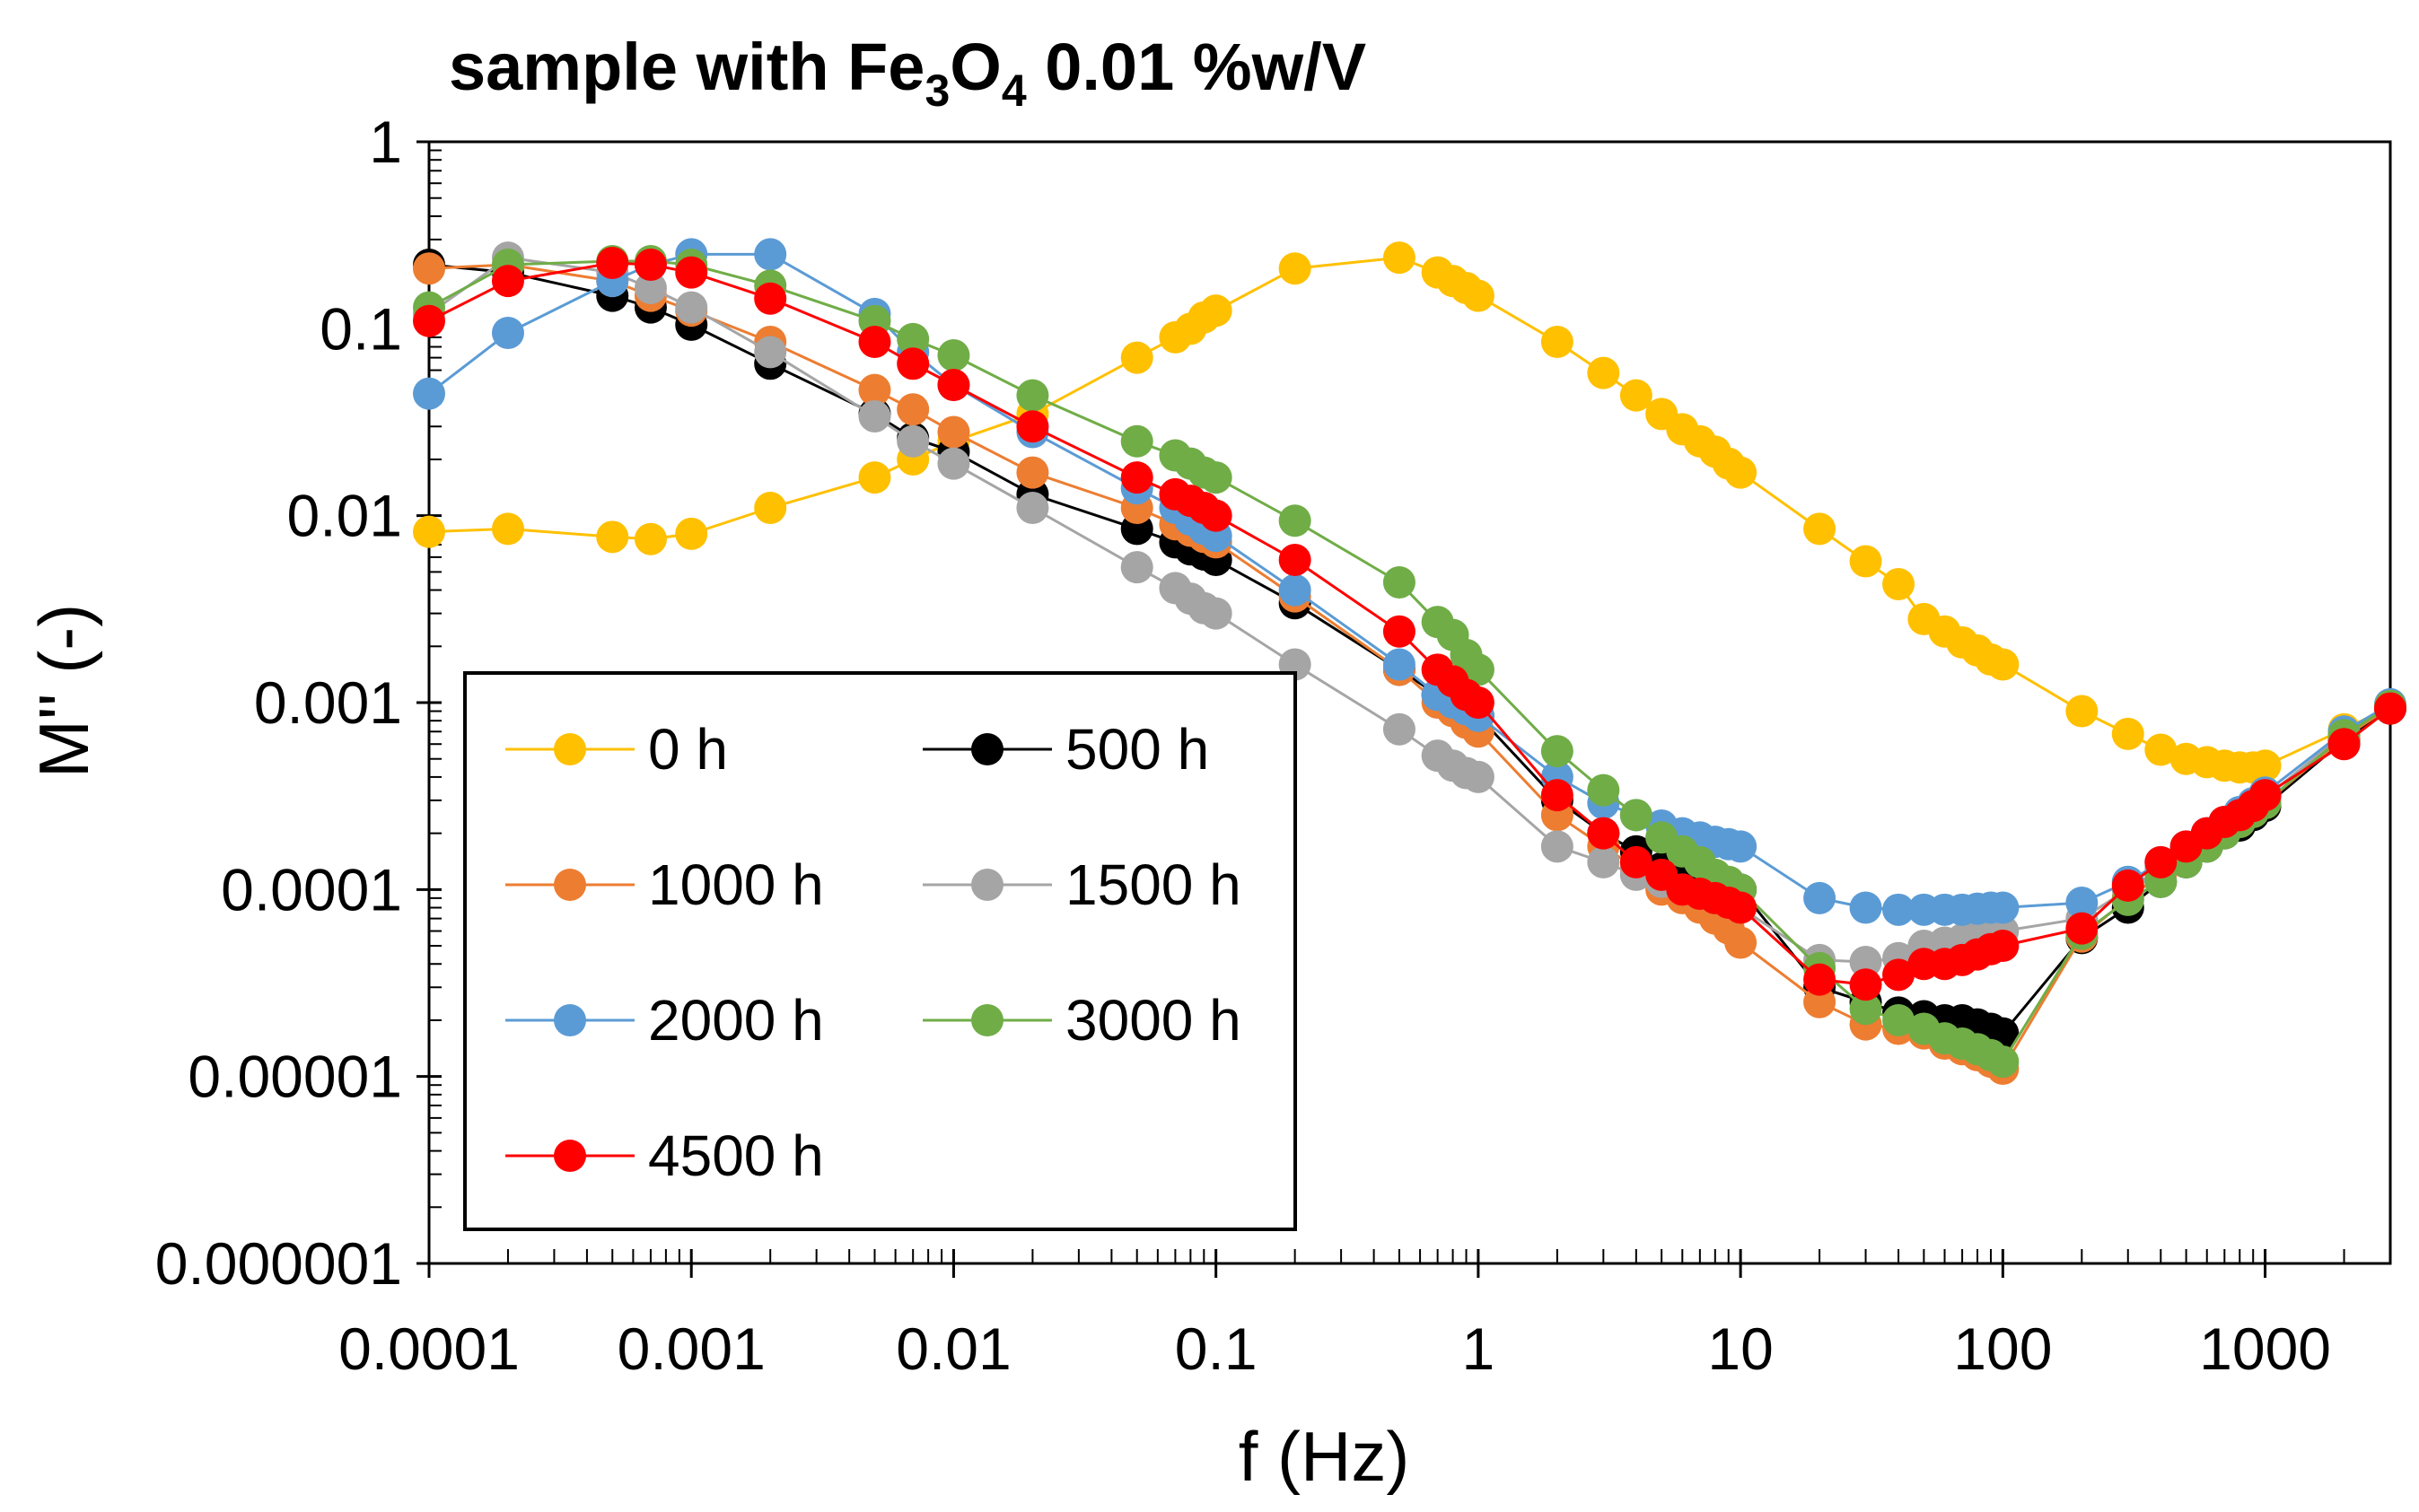 The image size is (2419, 1512). Describe the element at coordinates (692, 1348) in the screenshot. I see `x-tick-label: 0.001` at that location.